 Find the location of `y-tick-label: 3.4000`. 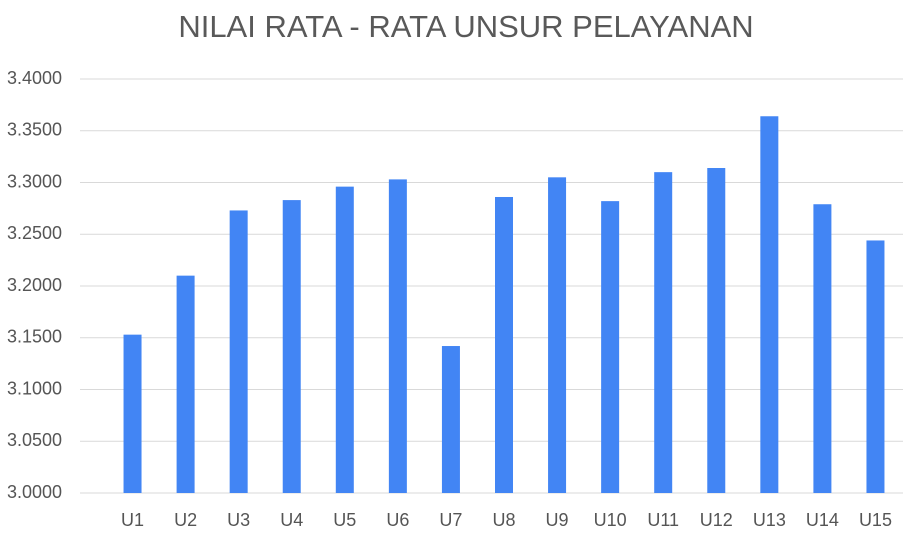

y-tick-label: 3.4000 is located at coordinates (34, 78).